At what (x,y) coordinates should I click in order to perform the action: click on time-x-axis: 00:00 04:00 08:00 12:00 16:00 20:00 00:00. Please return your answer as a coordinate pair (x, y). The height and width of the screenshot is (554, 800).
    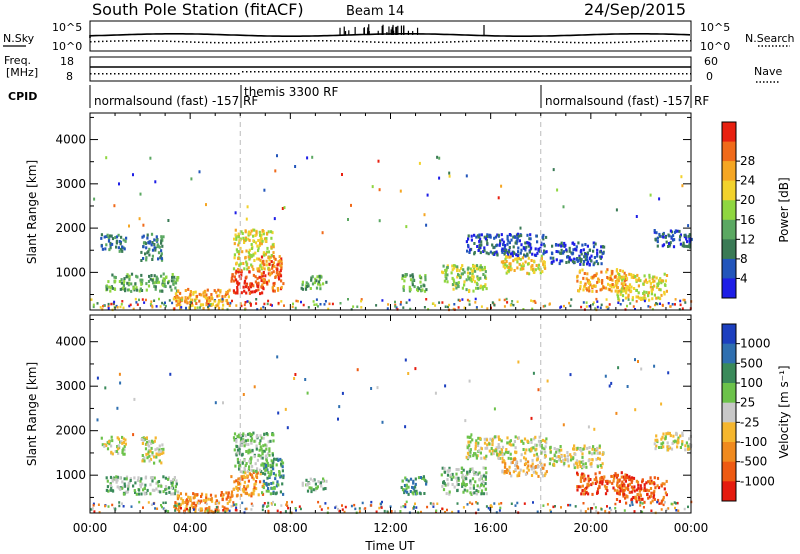
    Looking at the image, I should click on (391, 528).